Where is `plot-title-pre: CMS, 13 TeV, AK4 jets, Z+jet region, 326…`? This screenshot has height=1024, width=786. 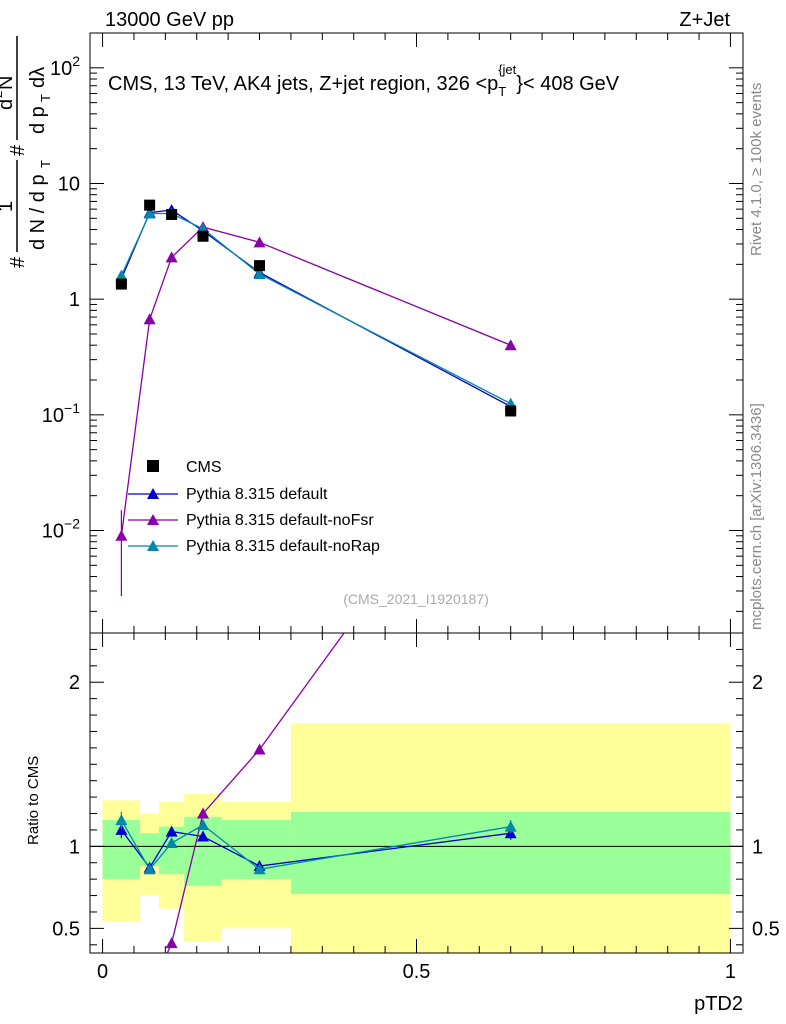
plot-title-pre: CMS, 13 TeV, AK4 jets, Z+jet region, 326… is located at coordinates (303, 84).